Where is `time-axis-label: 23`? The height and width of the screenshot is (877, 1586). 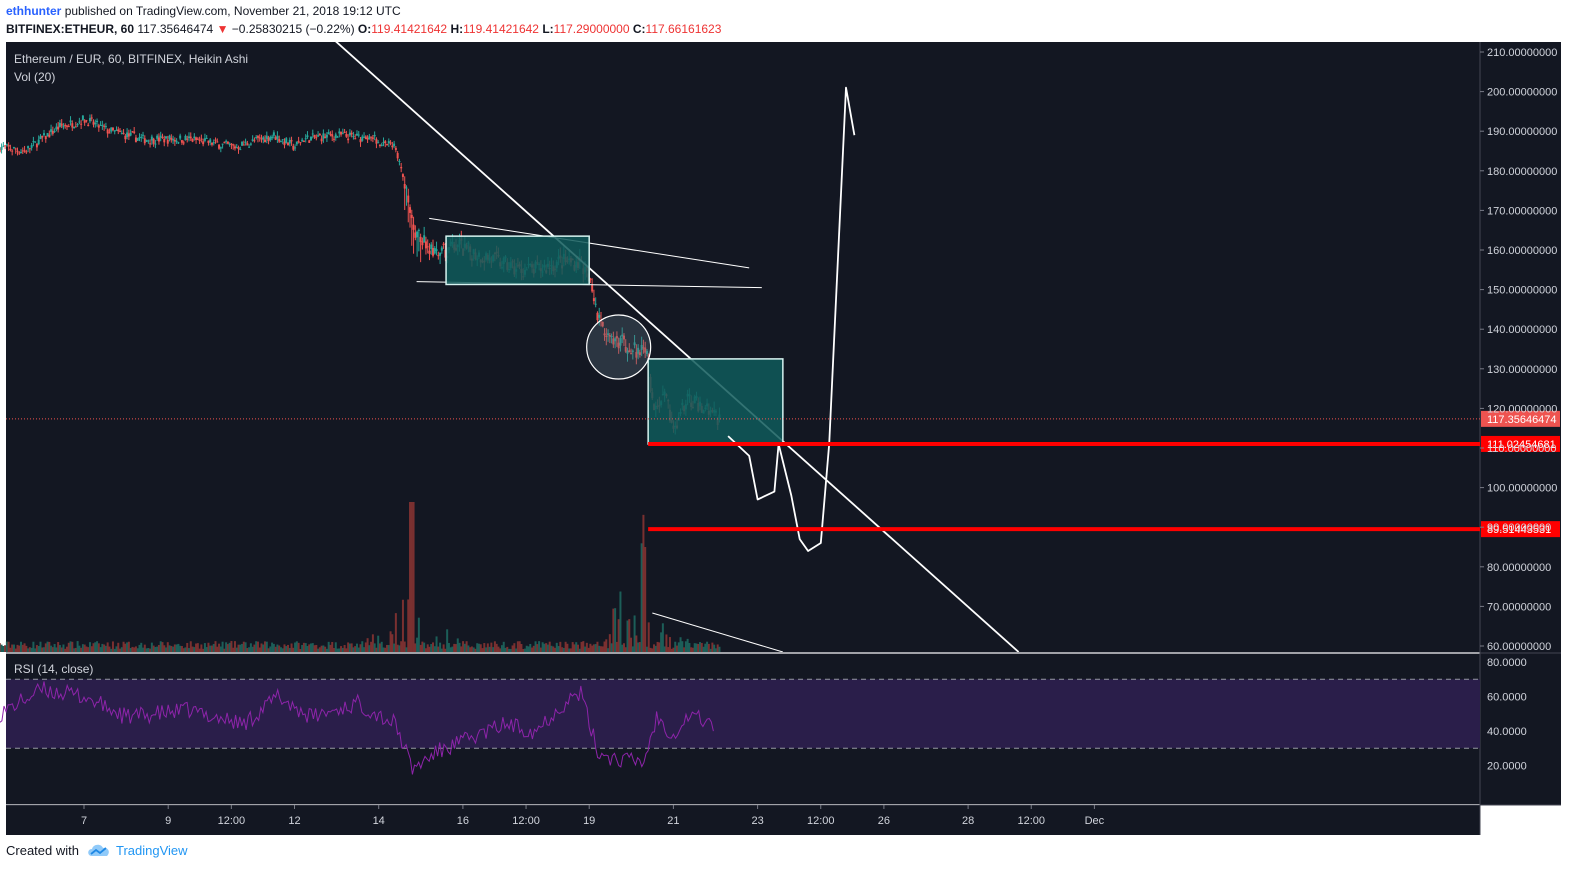
time-axis-label: 23 is located at coordinates (757, 821).